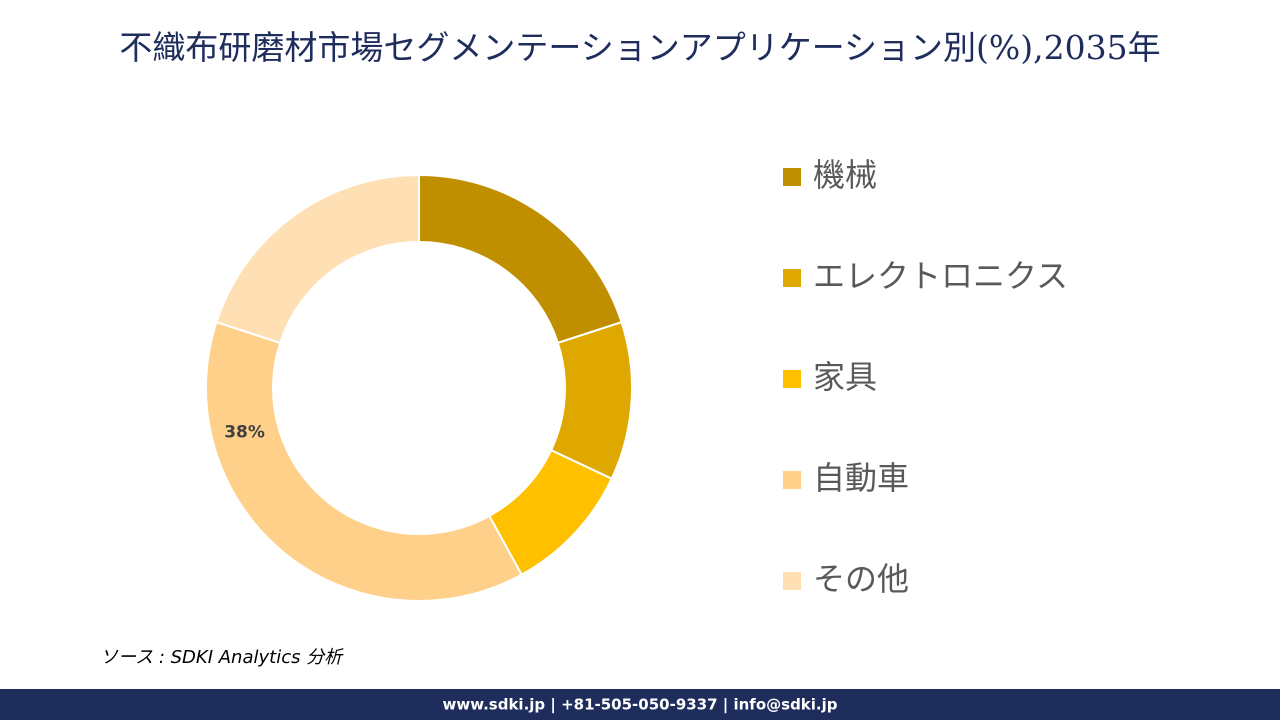 The width and height of the screenshot is (1280, 720). I want to click on chart-title: 不織布研磨材市場セグメンテーションアプリケーション別(%),2035年, so click(639, 47).